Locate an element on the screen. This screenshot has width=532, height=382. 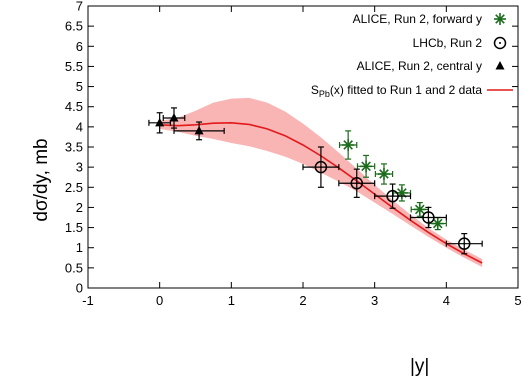
x-tick-label: 2 is located at coordinates (302, 300).